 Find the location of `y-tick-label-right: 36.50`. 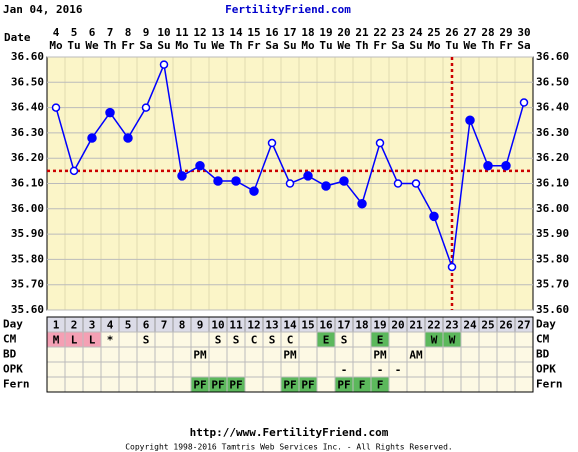

y-tick-label-right: 36.50 is located at coordinates (552, 81).